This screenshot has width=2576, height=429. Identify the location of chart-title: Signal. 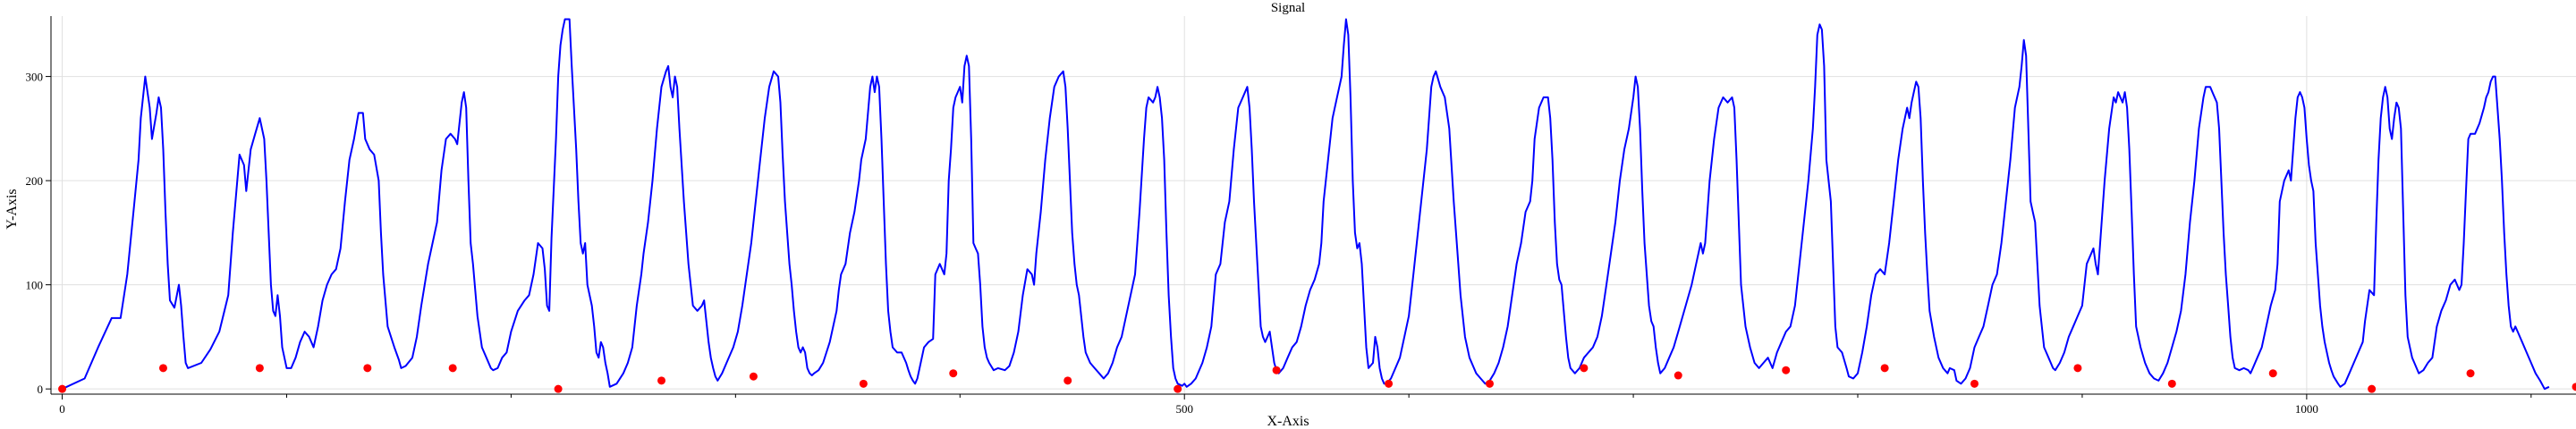
(1288, 8).